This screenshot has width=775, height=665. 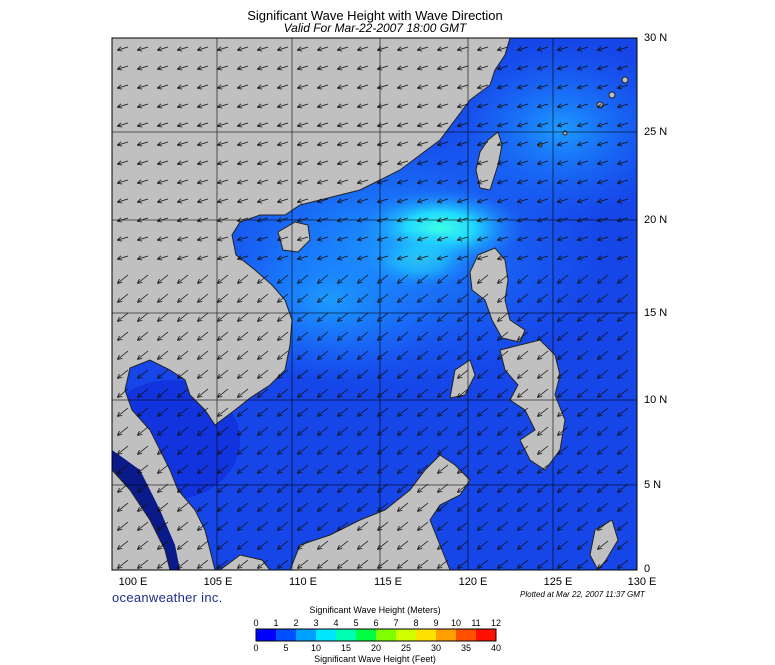 What do you see at coordinates (315, 648) in the screenshot?
I see `colorbar-tick-feet: 10` at bounding box center [315, 648].